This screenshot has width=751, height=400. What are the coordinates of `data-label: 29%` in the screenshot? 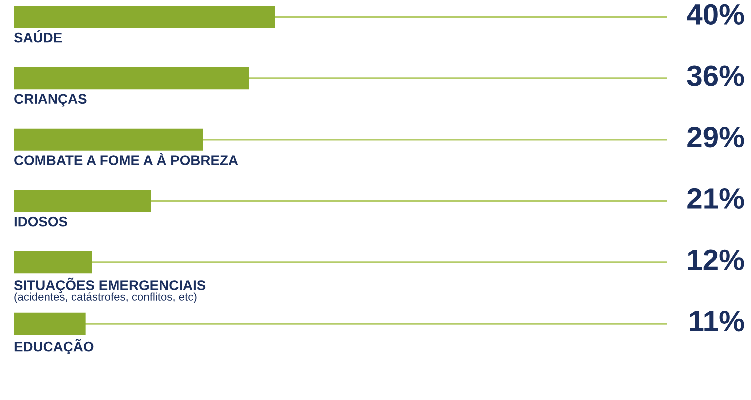 It's located at (716, 137).